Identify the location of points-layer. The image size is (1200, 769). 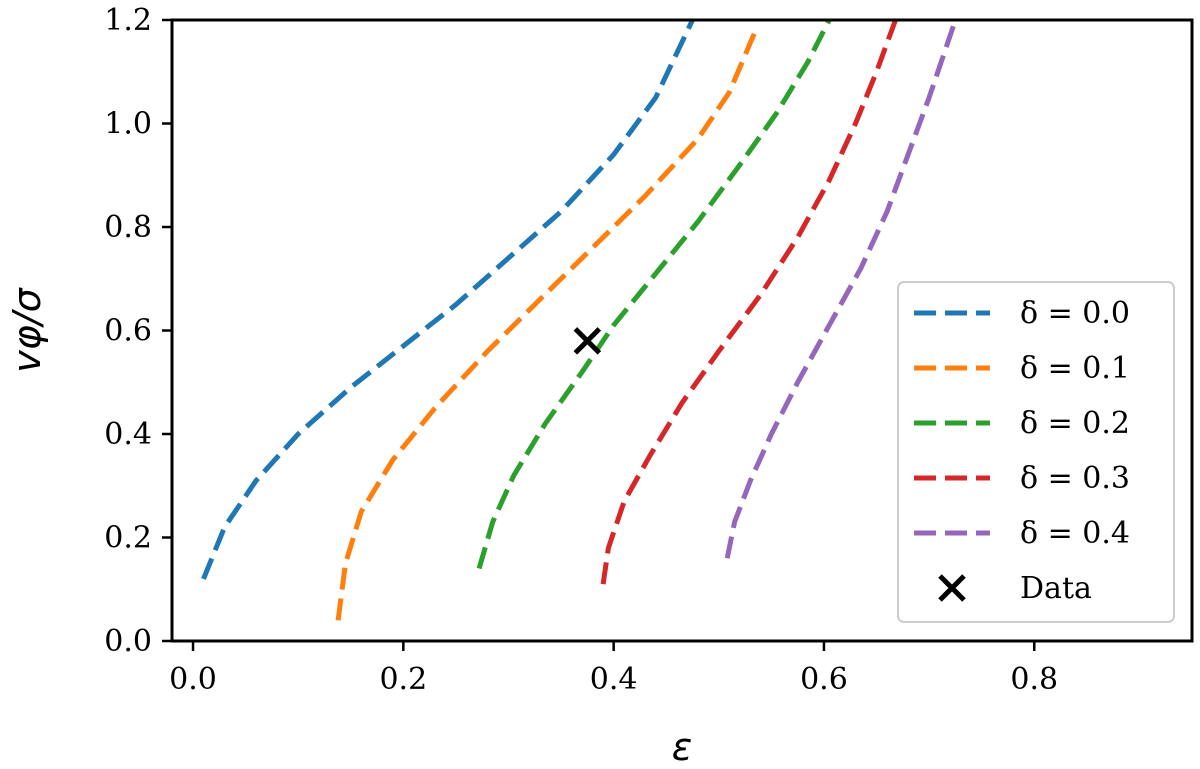
(587, 341).